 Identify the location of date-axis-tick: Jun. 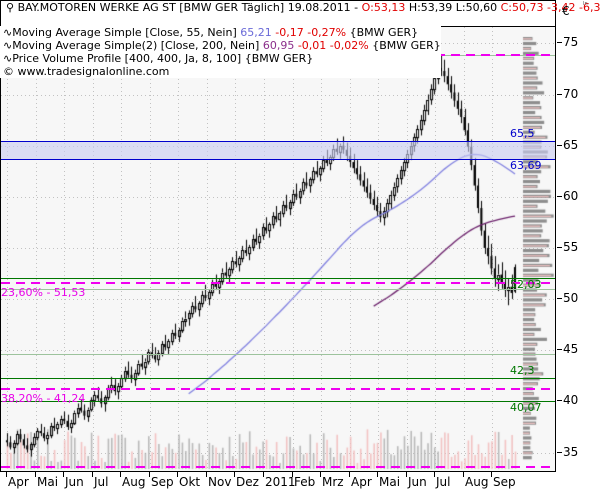
(417, 482).